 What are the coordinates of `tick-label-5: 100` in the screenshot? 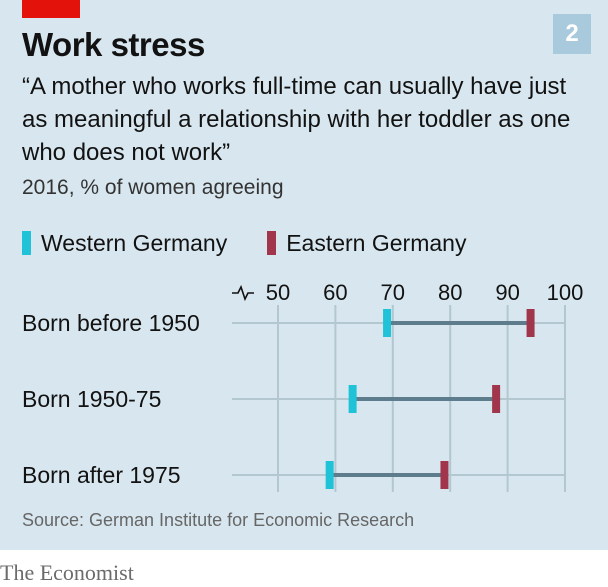 It's located at (565, 292).